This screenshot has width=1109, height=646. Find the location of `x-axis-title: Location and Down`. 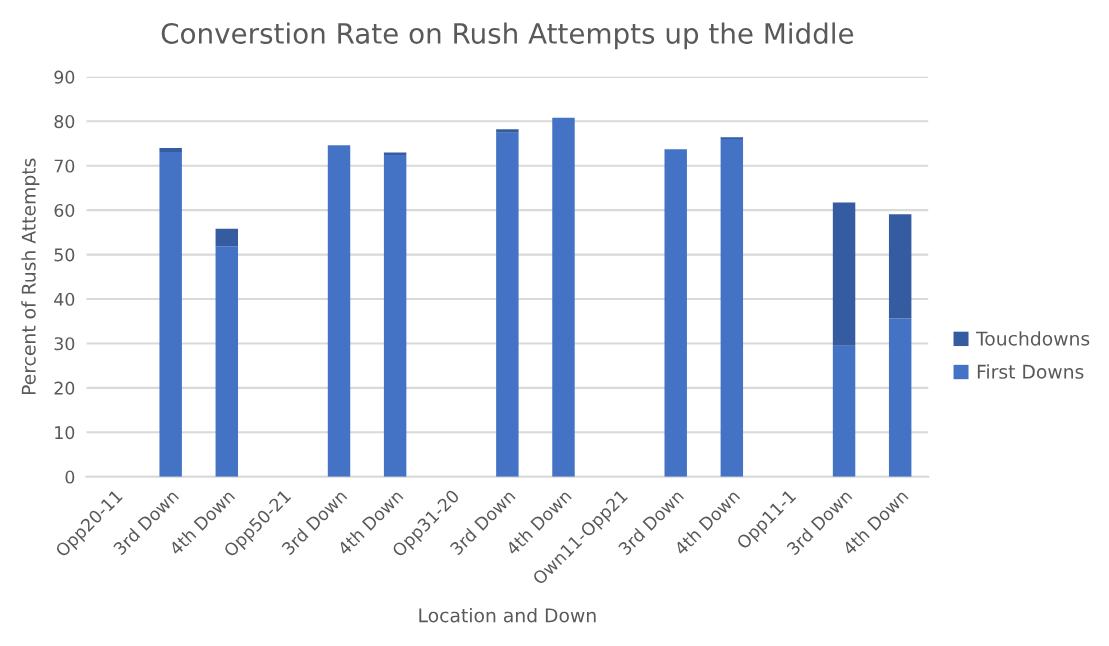

x-axis-title: Location and Down is located at coordinates (507, 615).